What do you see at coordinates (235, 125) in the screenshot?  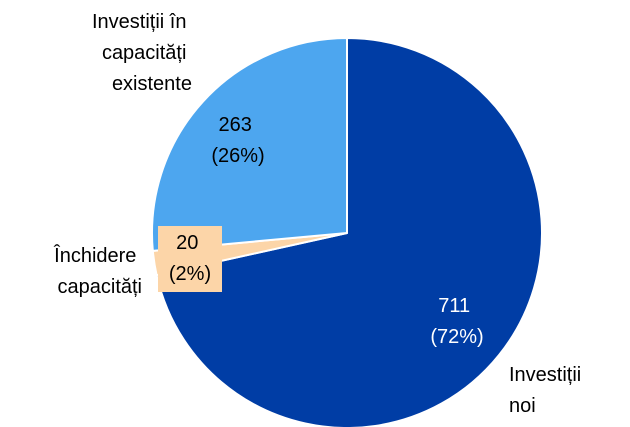 I see `value-label-existing-value: 263` at bounding box center [235, 125].